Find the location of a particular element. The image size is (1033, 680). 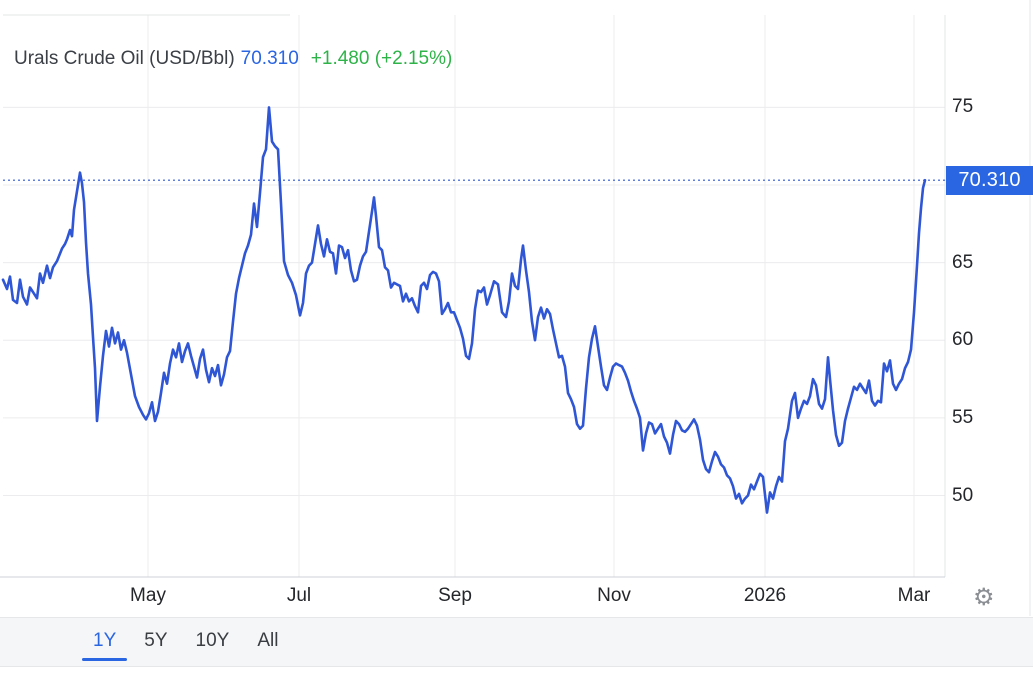

y-tick-label: 55 is located at coordinates (963, 417).